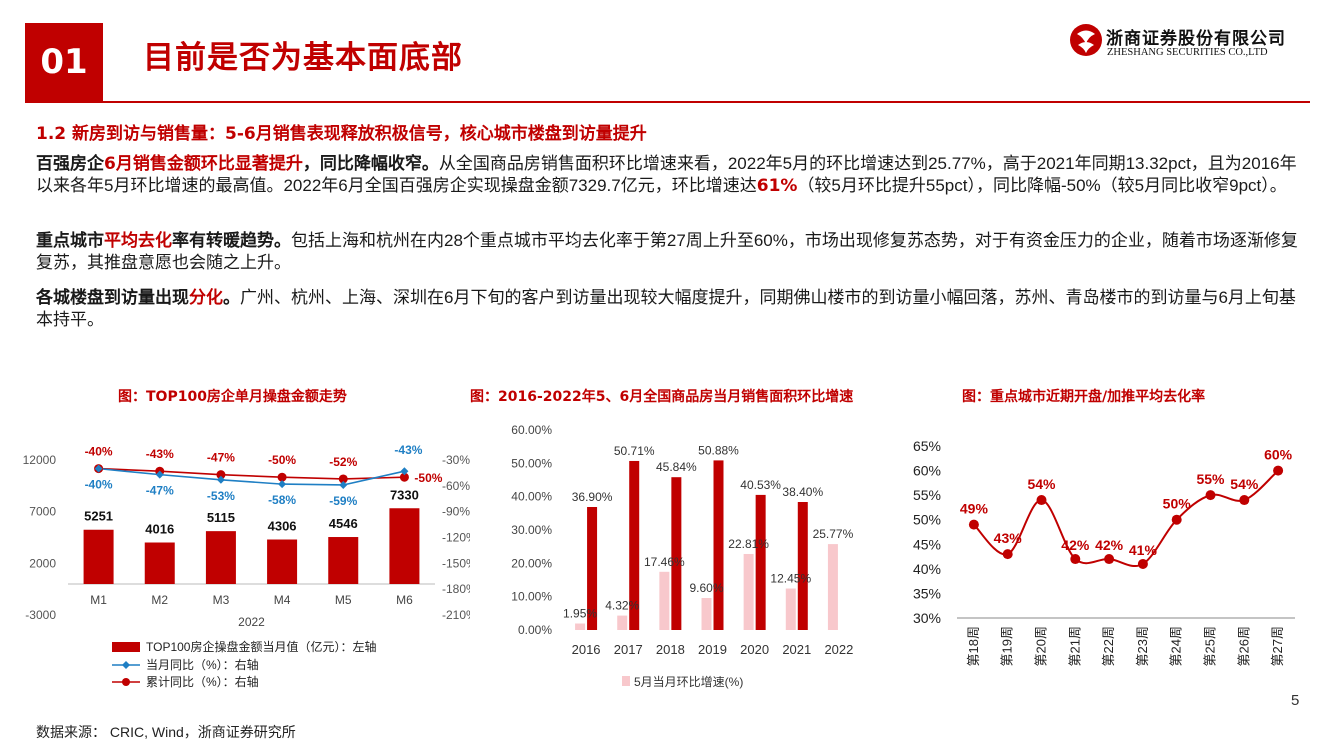 This screenshot has height=750, width=1333. Describe the element at coordinates (712, 649) in the screenshot. I see `x-tick-label: 2019` at that location.